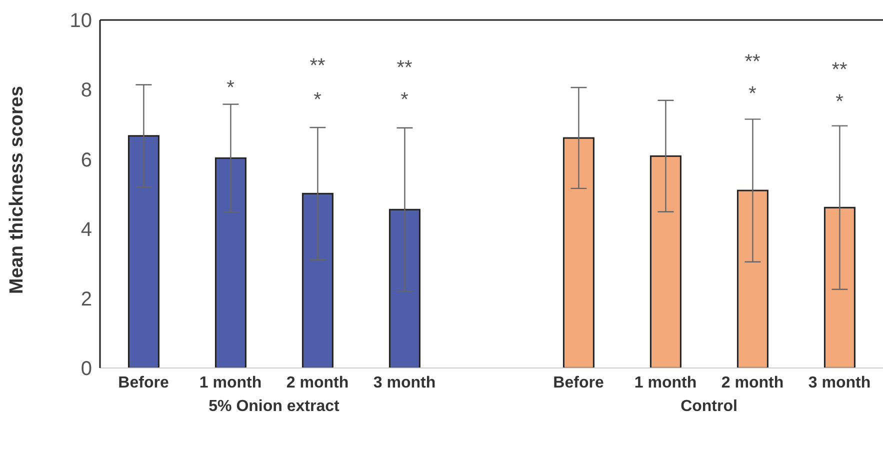  What do you see at coordinates (709, 407) in the screenshot?
I see `text: Control` at bounding box center [709, 407].